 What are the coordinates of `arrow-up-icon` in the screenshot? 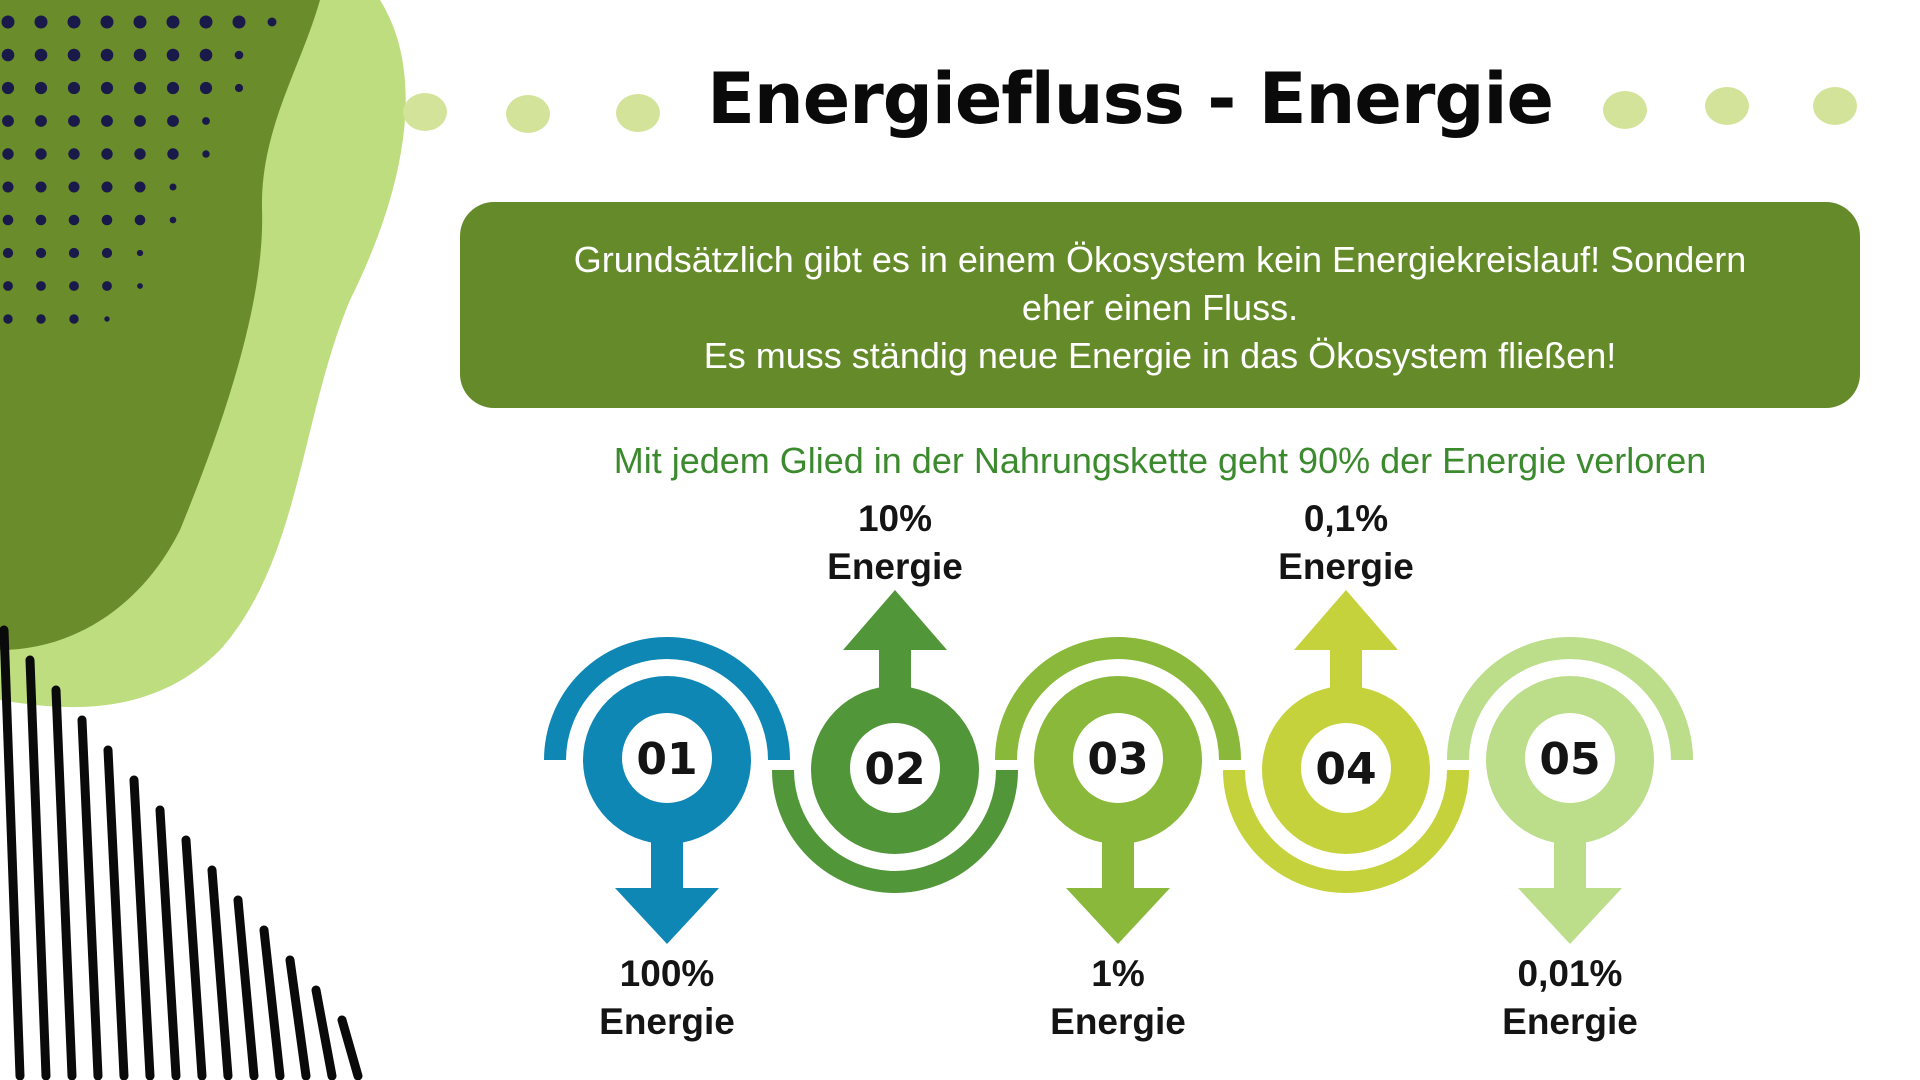 It's located at (1346, 620).